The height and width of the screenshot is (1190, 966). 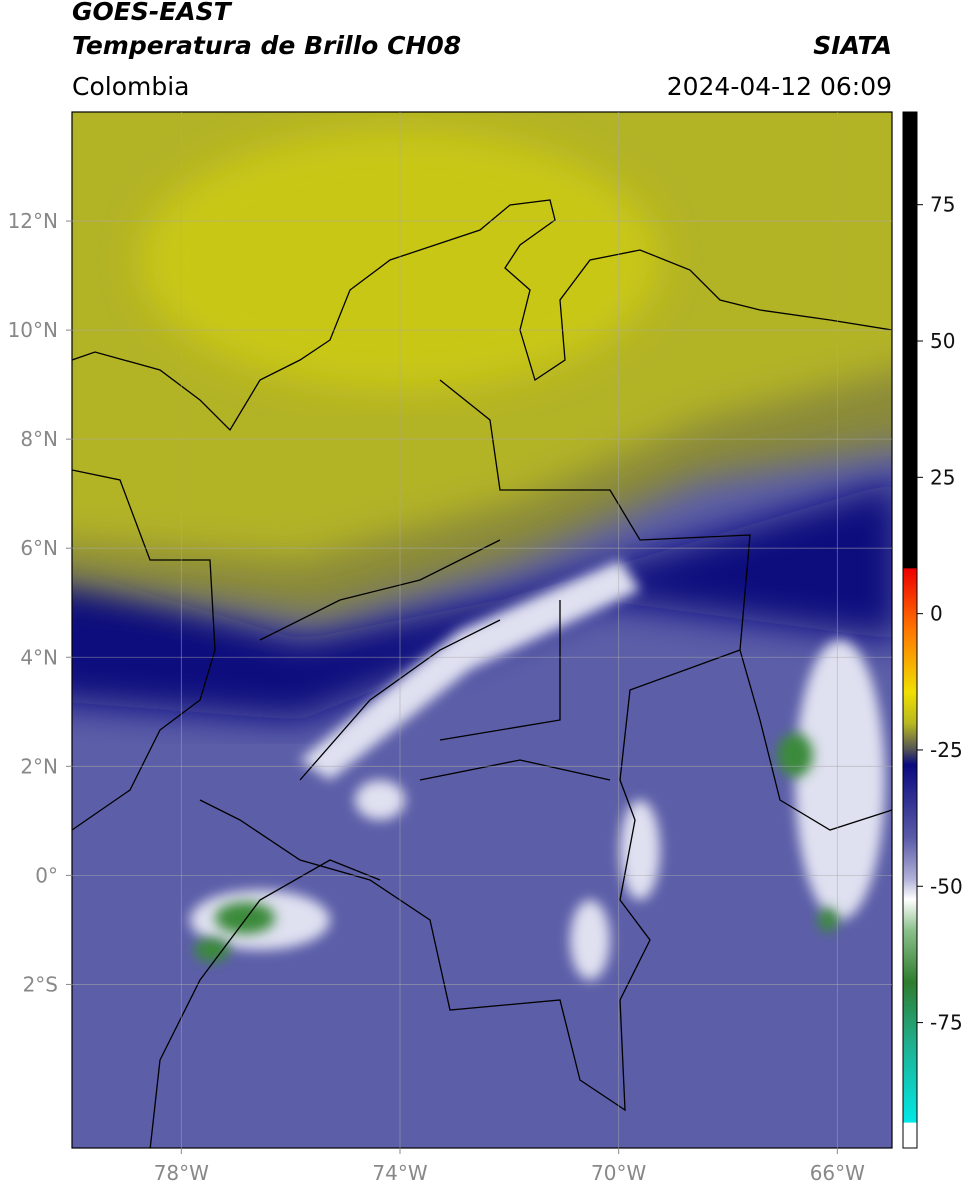 What do you see at coordinates (46, 875) in the screenshot?
I see `y-tick-label: 0°` at bounding box center [46, 875].